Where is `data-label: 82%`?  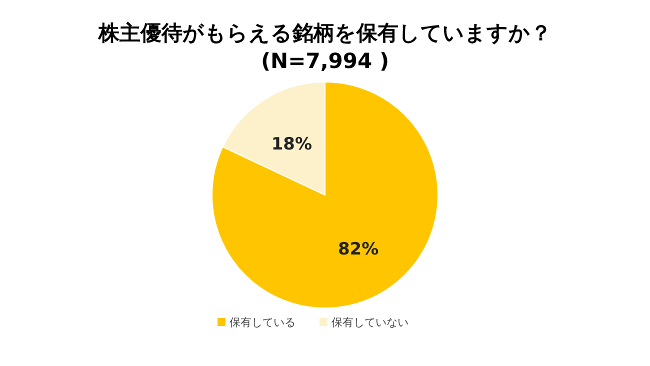 data-label: 82% is located at coordinates (358, 249).